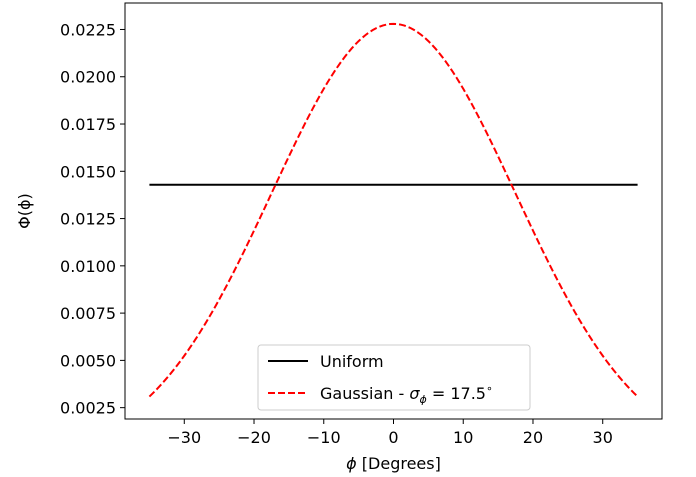 The height and width of the screenshot is (477, 696). What do you see at coordinates (88, 77) in the screenshot?
I see `y-tick-label: 0.0200` at bounding box center [88, 77].